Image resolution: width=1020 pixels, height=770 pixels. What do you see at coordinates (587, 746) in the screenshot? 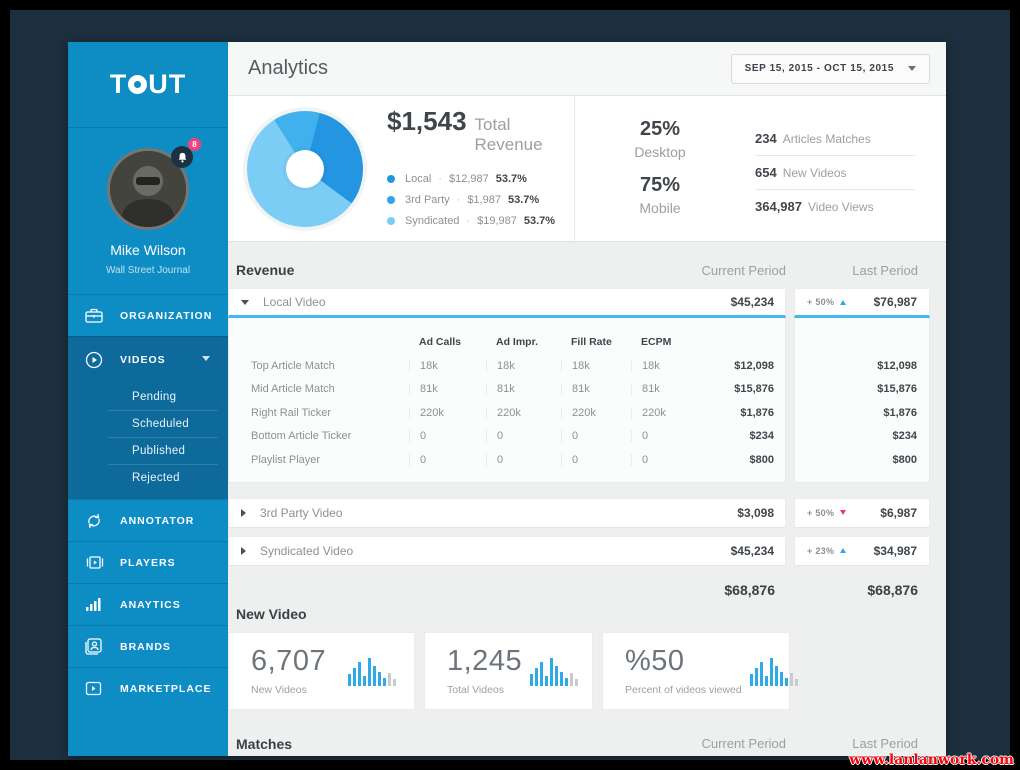
I see `matches-section-header: Matches Current Period Last Period` at bounding box center [587, 746].